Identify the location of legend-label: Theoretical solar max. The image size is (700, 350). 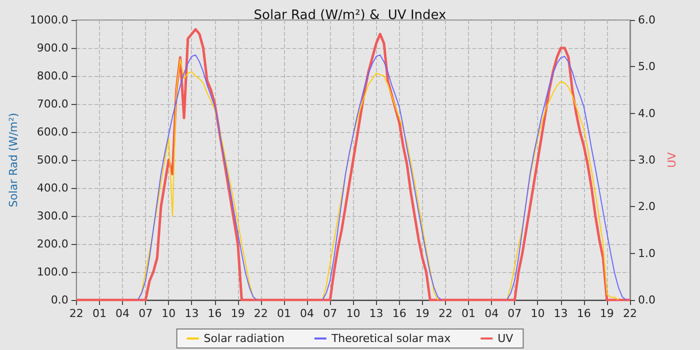
(391, 338).